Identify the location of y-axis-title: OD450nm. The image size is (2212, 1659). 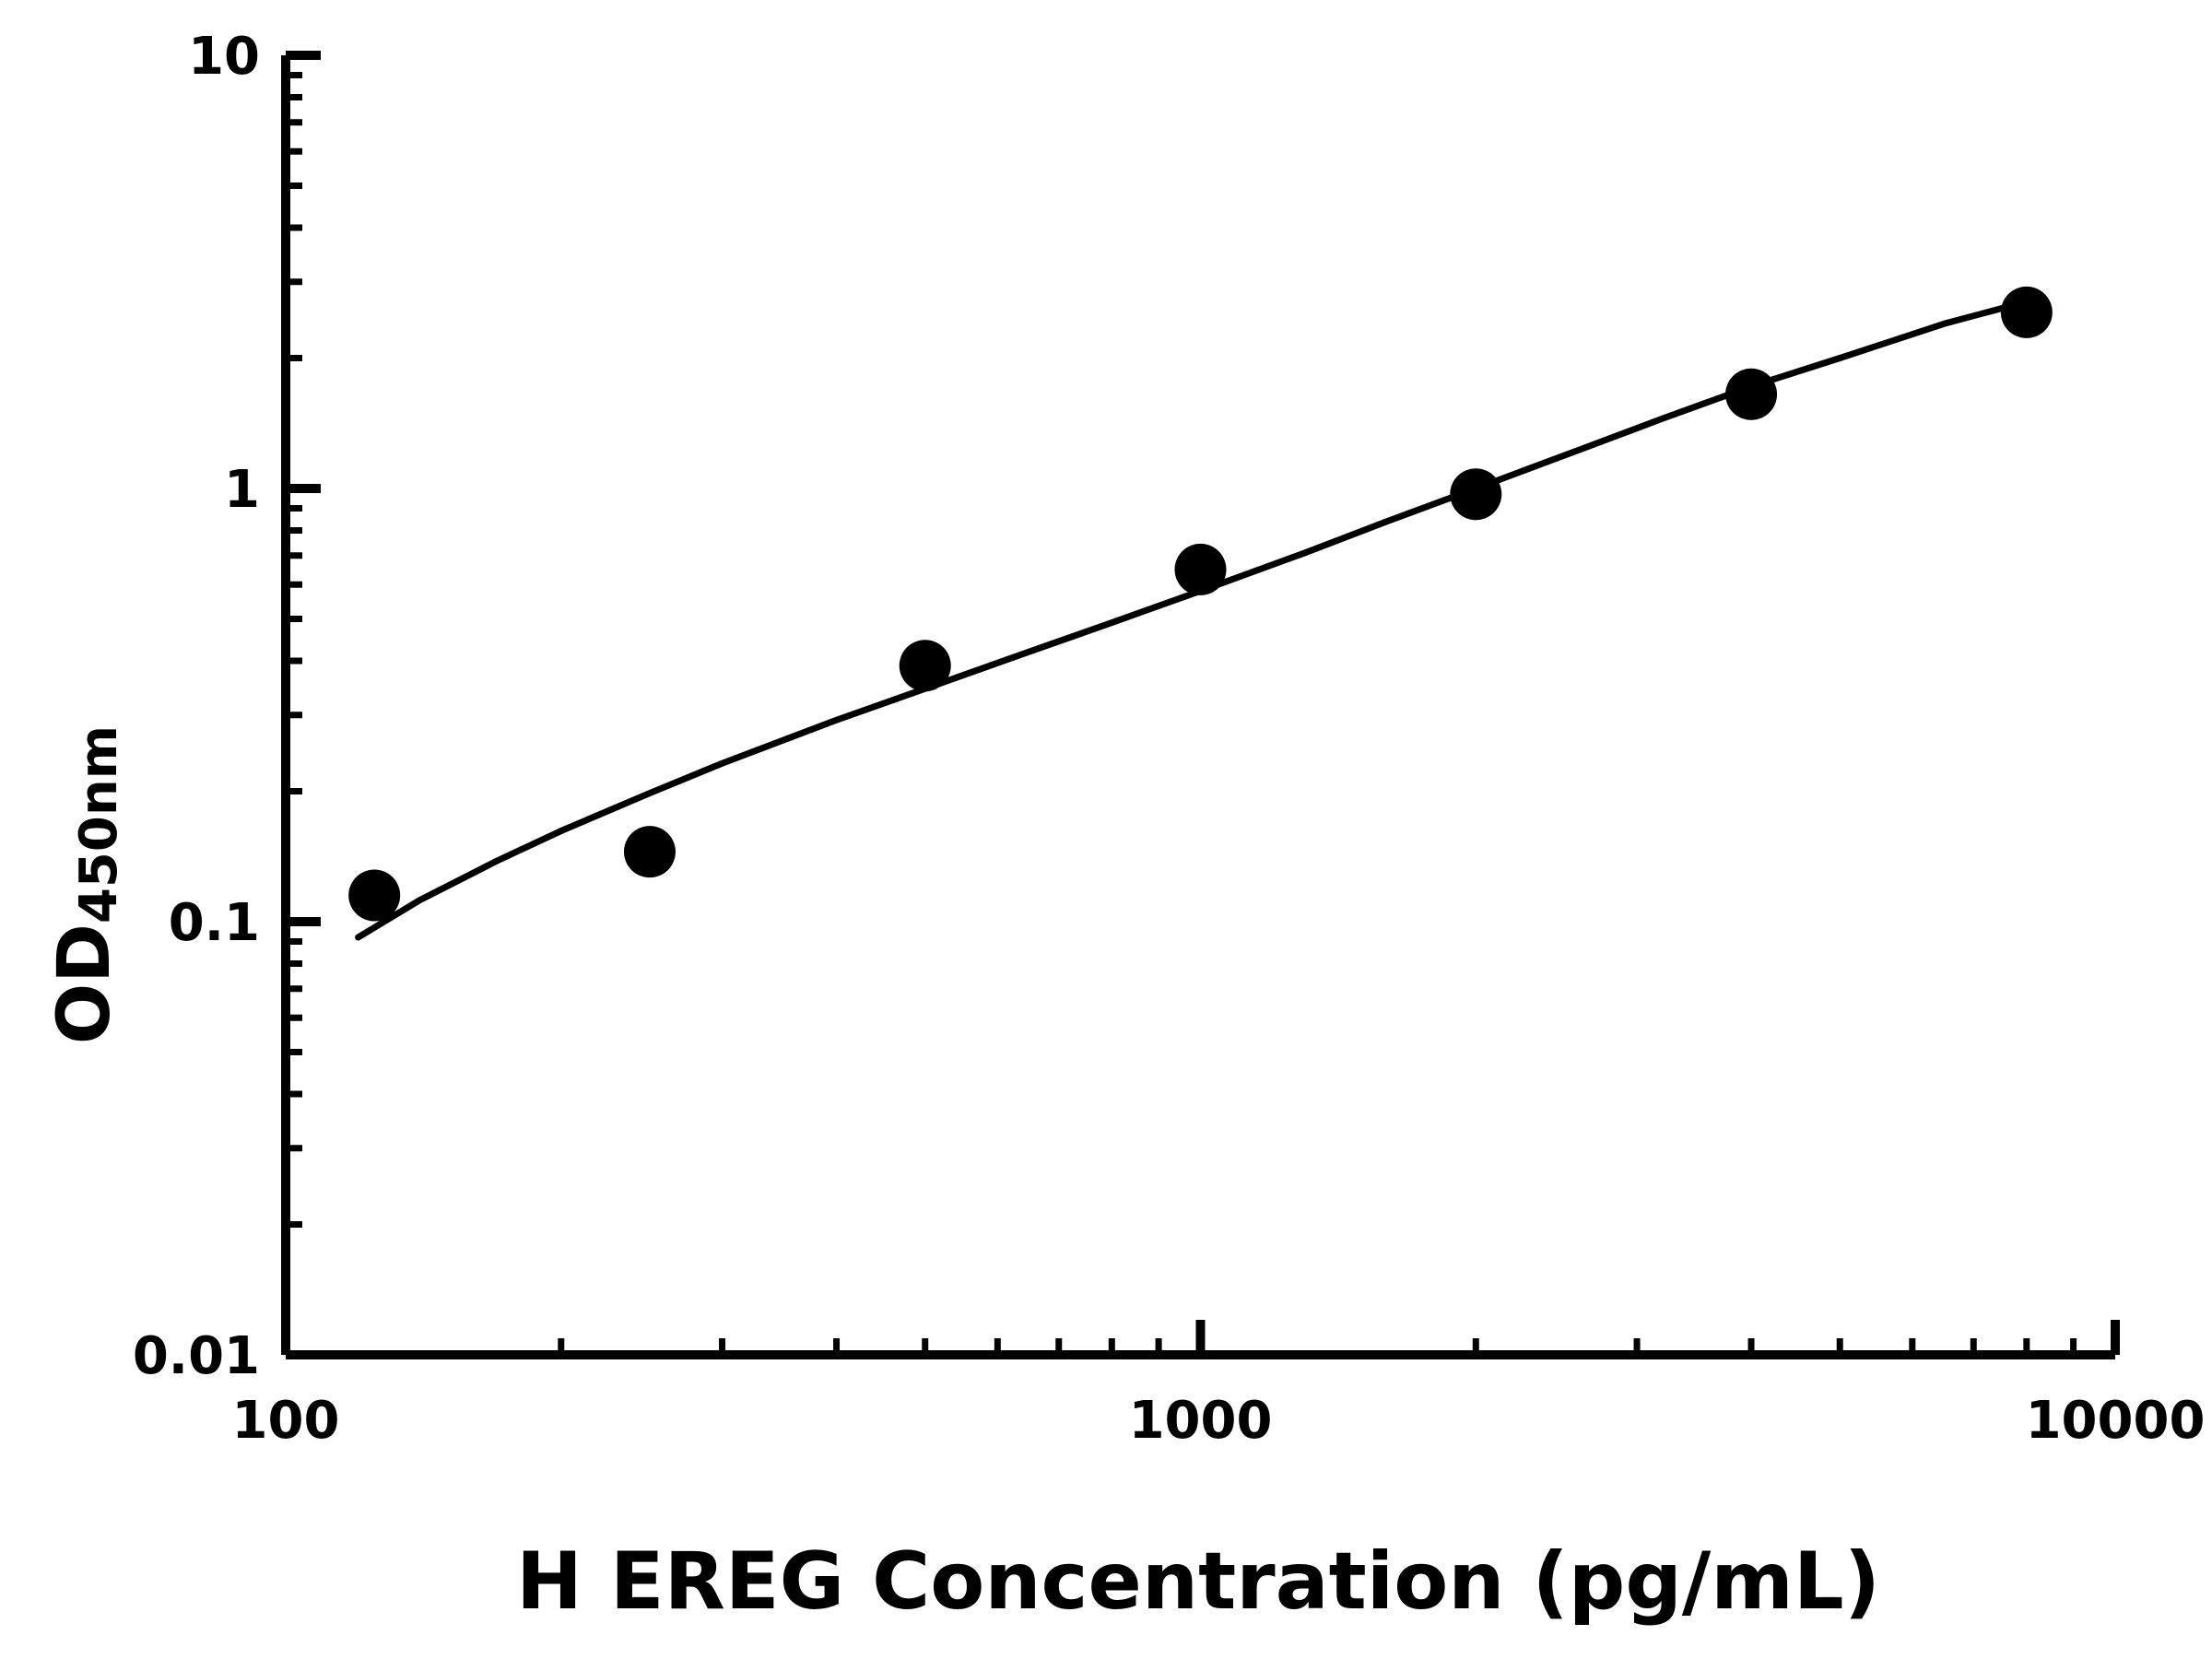
(86, 884).